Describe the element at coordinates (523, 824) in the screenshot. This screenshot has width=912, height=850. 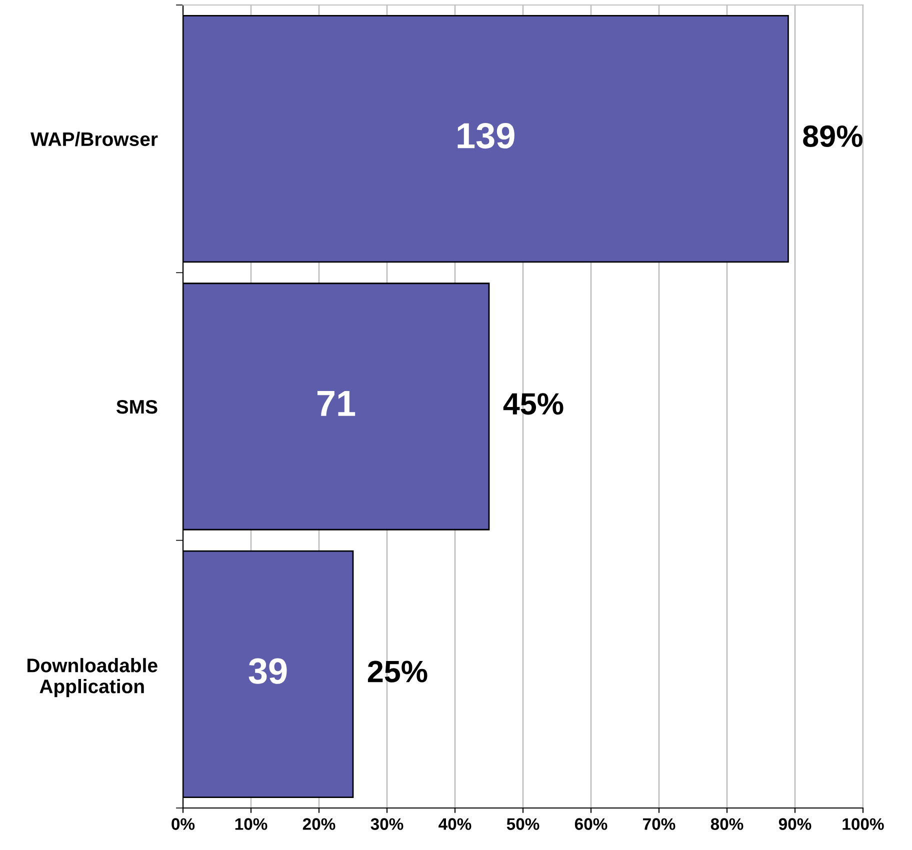
I see `x-tick-label: 50%` at that location.